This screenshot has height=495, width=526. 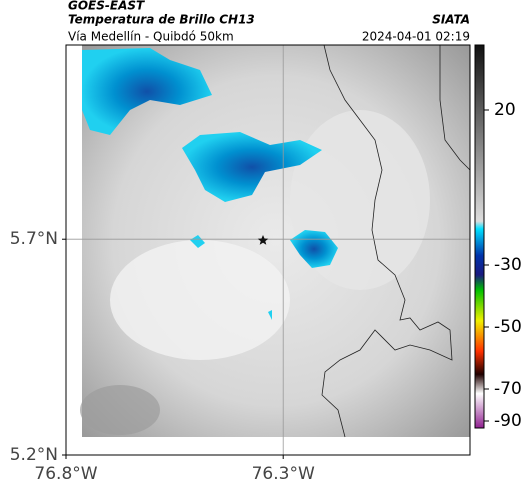 I want to click on colorbar-tick-label: -90, so click(x=508, y=421).